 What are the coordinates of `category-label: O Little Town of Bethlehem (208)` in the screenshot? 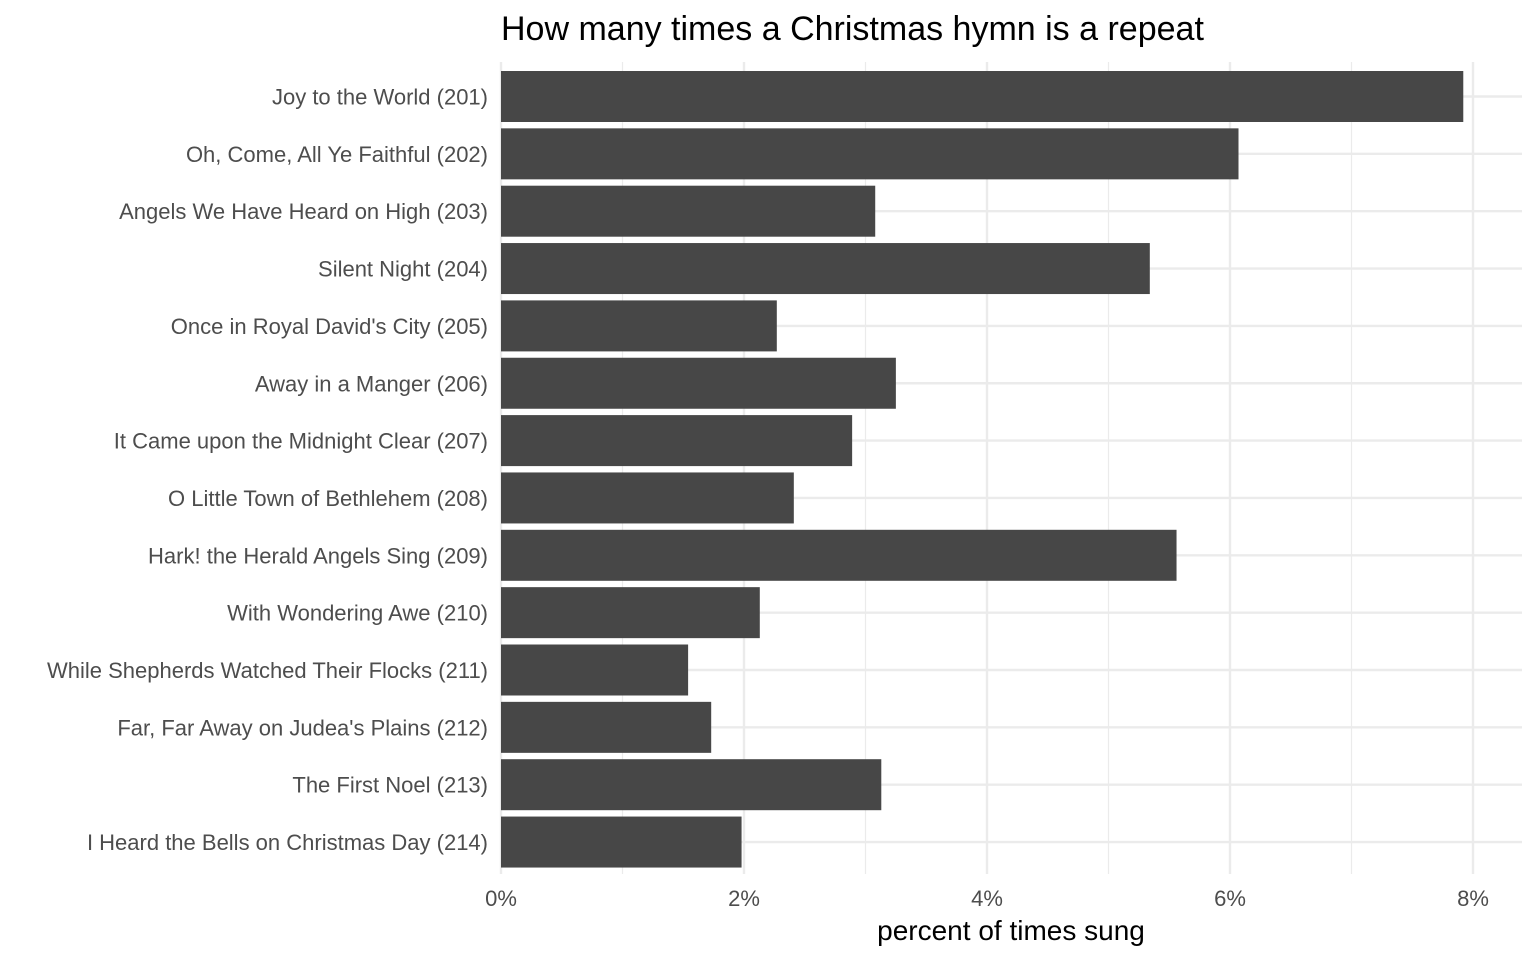 It's located at (328, 498).